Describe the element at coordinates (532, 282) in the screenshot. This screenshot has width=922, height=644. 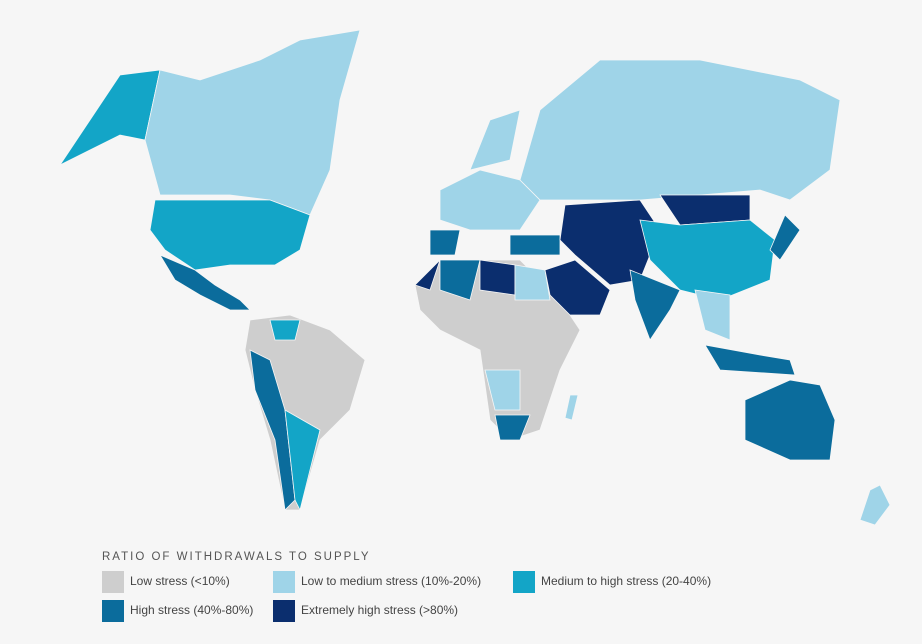
I see `egypt` at that location.